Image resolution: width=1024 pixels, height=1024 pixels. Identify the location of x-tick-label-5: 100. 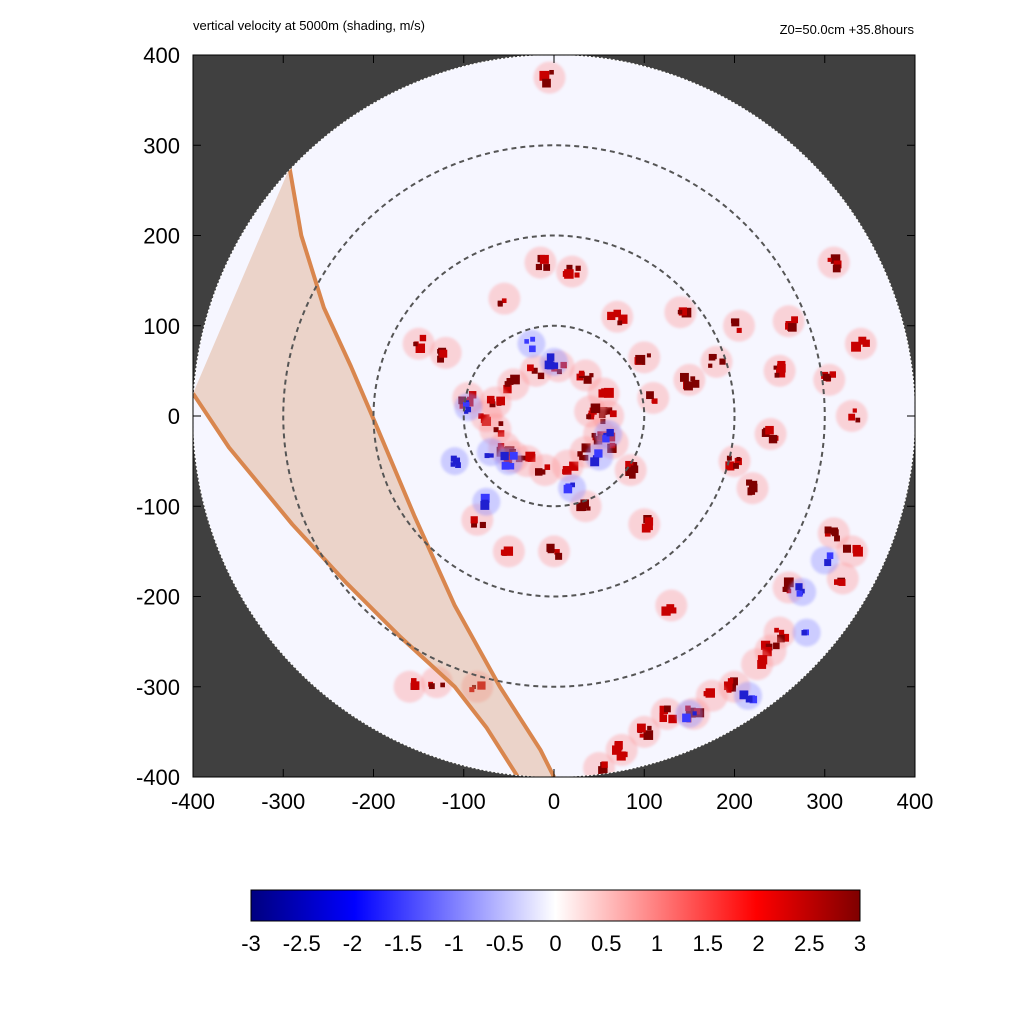
(644, 801).